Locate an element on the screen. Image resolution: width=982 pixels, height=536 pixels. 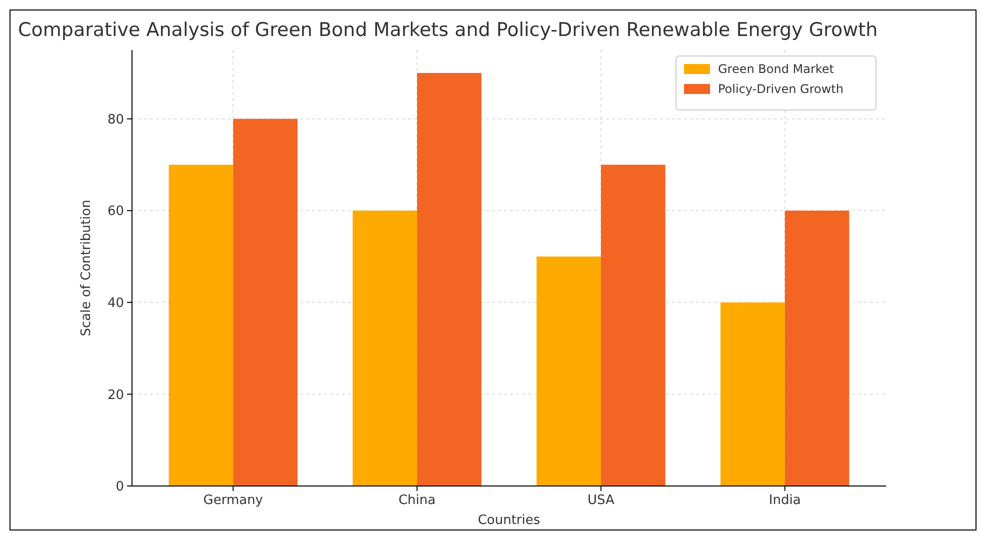
legend-label: Green Bond Market is located at coordinates (776, 69).